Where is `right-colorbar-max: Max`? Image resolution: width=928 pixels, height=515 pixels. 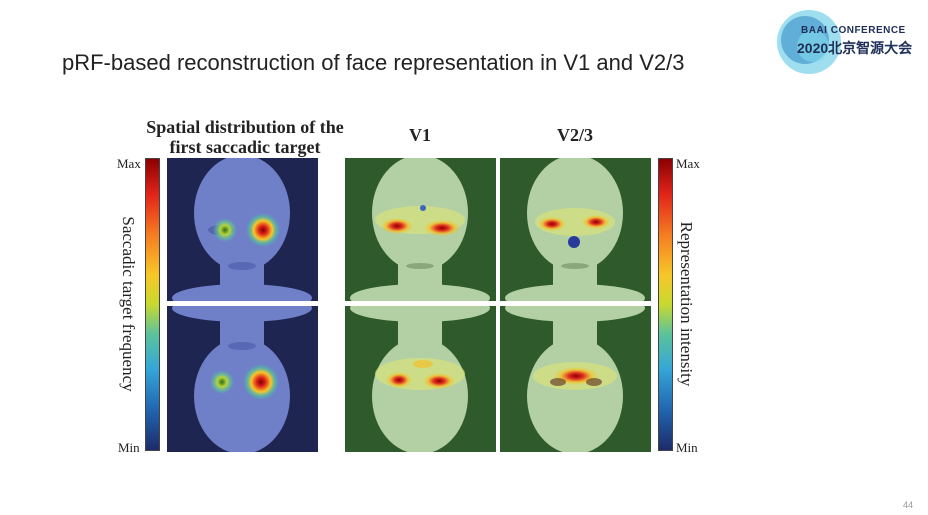 right-colorbar-max: Max is located at coordinates (688, 163).